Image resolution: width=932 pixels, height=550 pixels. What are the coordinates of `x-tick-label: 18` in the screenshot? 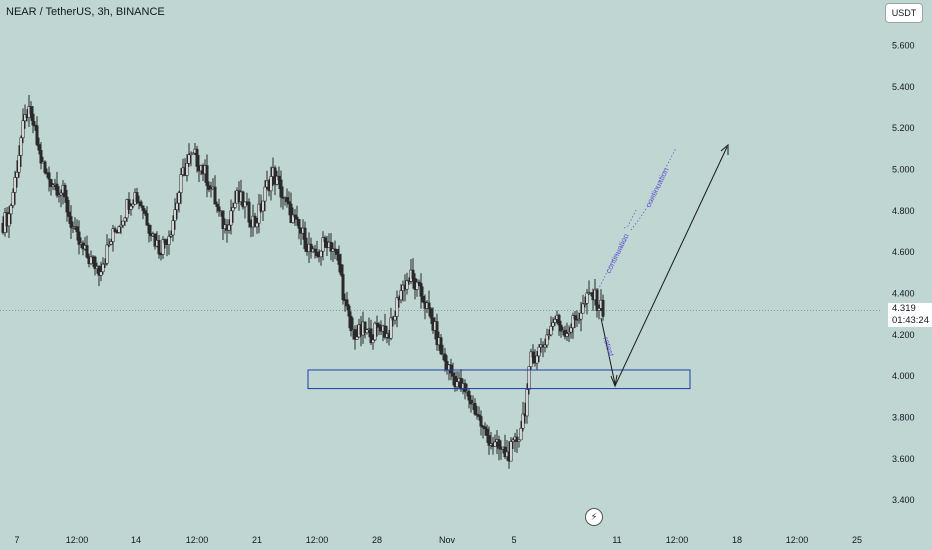 It's located at (737, 540).